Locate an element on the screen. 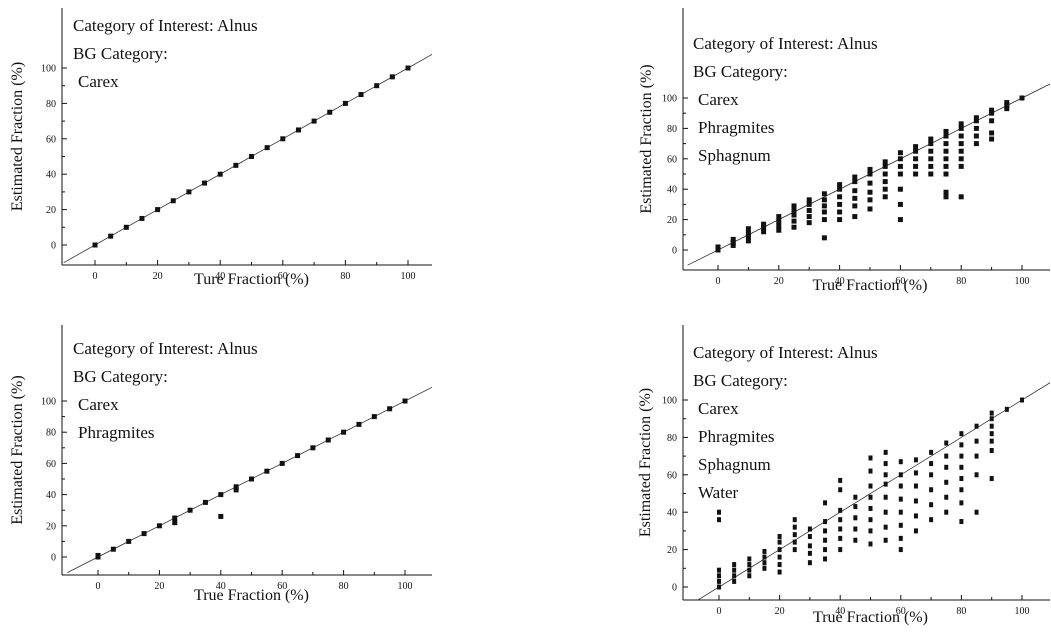 This screenshot has width=1051, height=633. x-tick-label: 60 is located at coordinates (900, 281).